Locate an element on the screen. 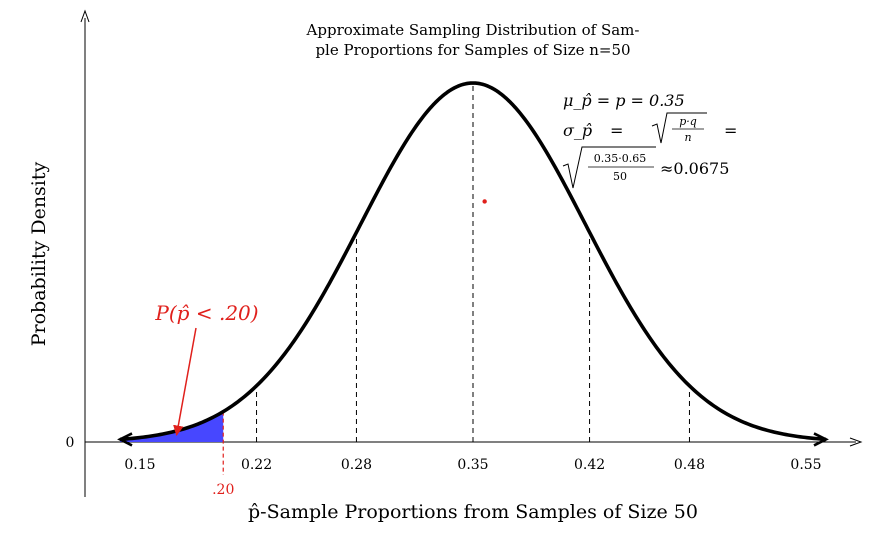  formula-num2: 0.35·0.65 is located at coordinates (620, 158).